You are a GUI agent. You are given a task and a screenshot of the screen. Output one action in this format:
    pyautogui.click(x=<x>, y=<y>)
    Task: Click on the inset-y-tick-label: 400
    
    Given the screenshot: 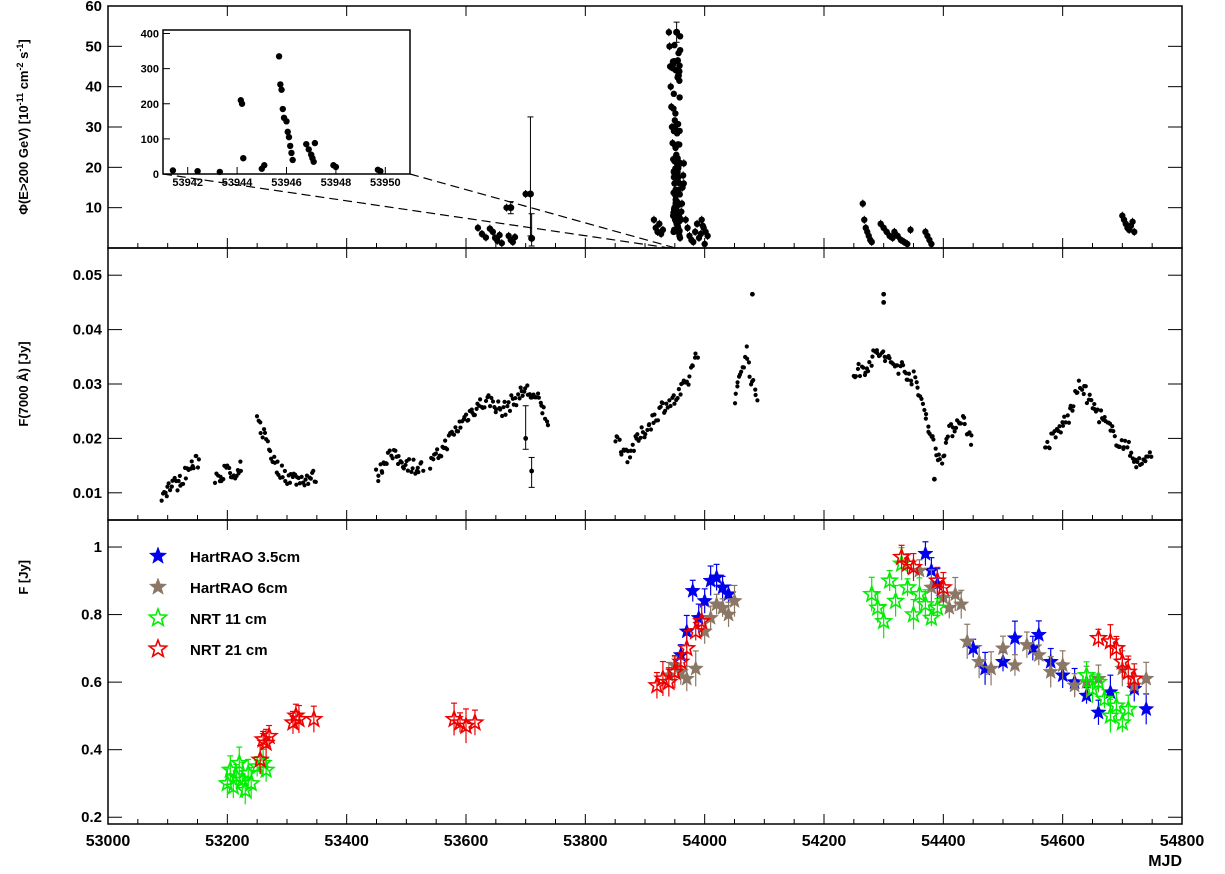 What is the action you would take?
    pyautogui.click(x=150, y=35)
    